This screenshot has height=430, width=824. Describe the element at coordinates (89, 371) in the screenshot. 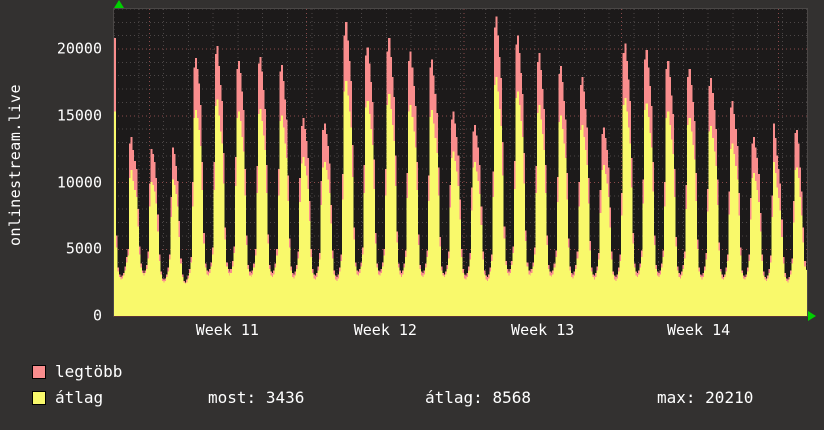

I see `legend-label-max: legtöbb` at that location.